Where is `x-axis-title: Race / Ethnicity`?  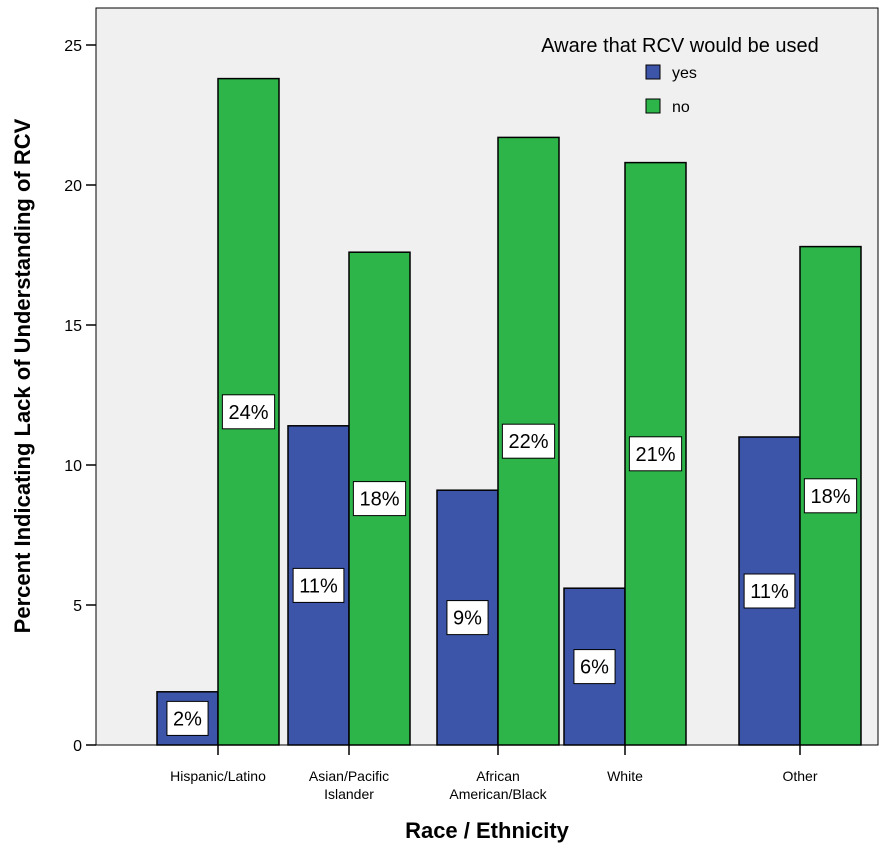 x-axis-title: Race / Ethnicity is located at coordinates (487, 830).